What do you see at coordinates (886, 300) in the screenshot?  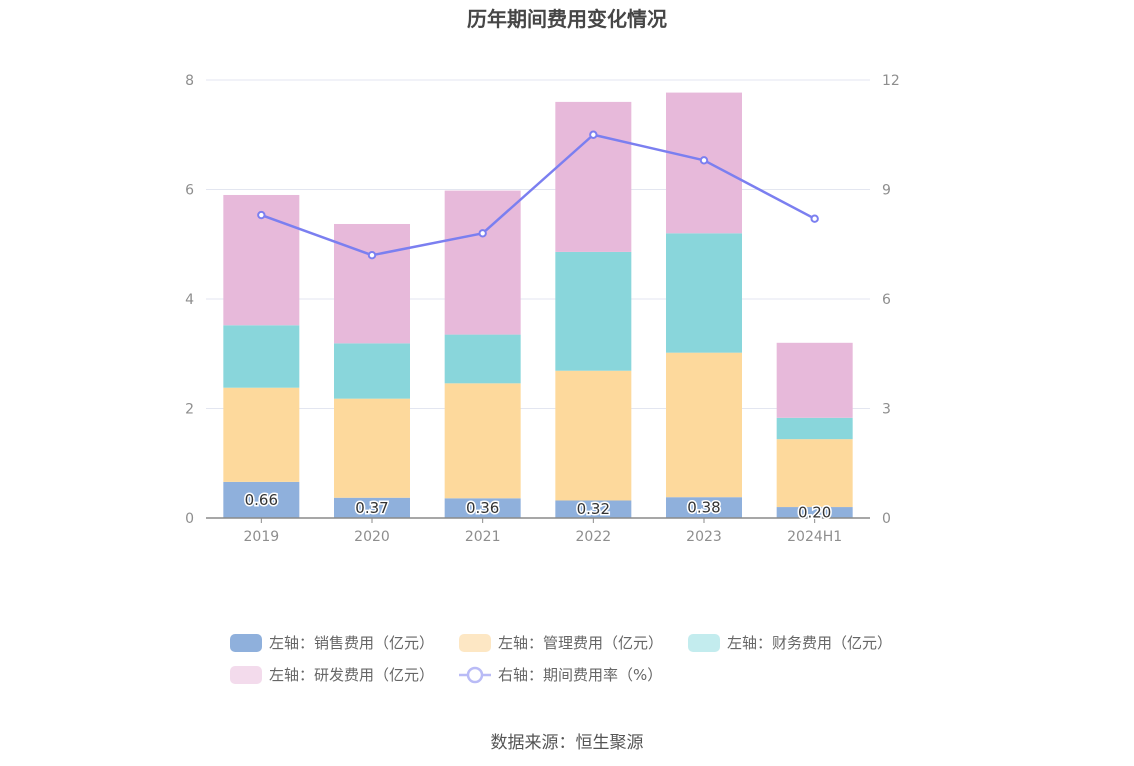 I see `right-axis-tick-label: 6` at bounding box center [886, 300].